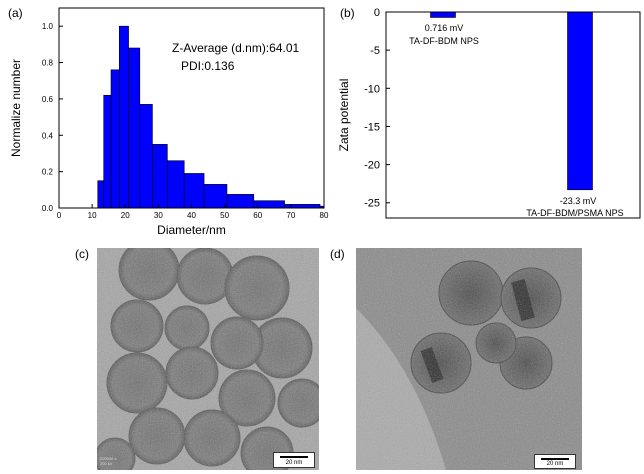 The height and width of the screenshot is (474, 644). Describe the element at coordinates (344, 115) in the screenshot. I see `y-axis-label: Zata potential` at that location.